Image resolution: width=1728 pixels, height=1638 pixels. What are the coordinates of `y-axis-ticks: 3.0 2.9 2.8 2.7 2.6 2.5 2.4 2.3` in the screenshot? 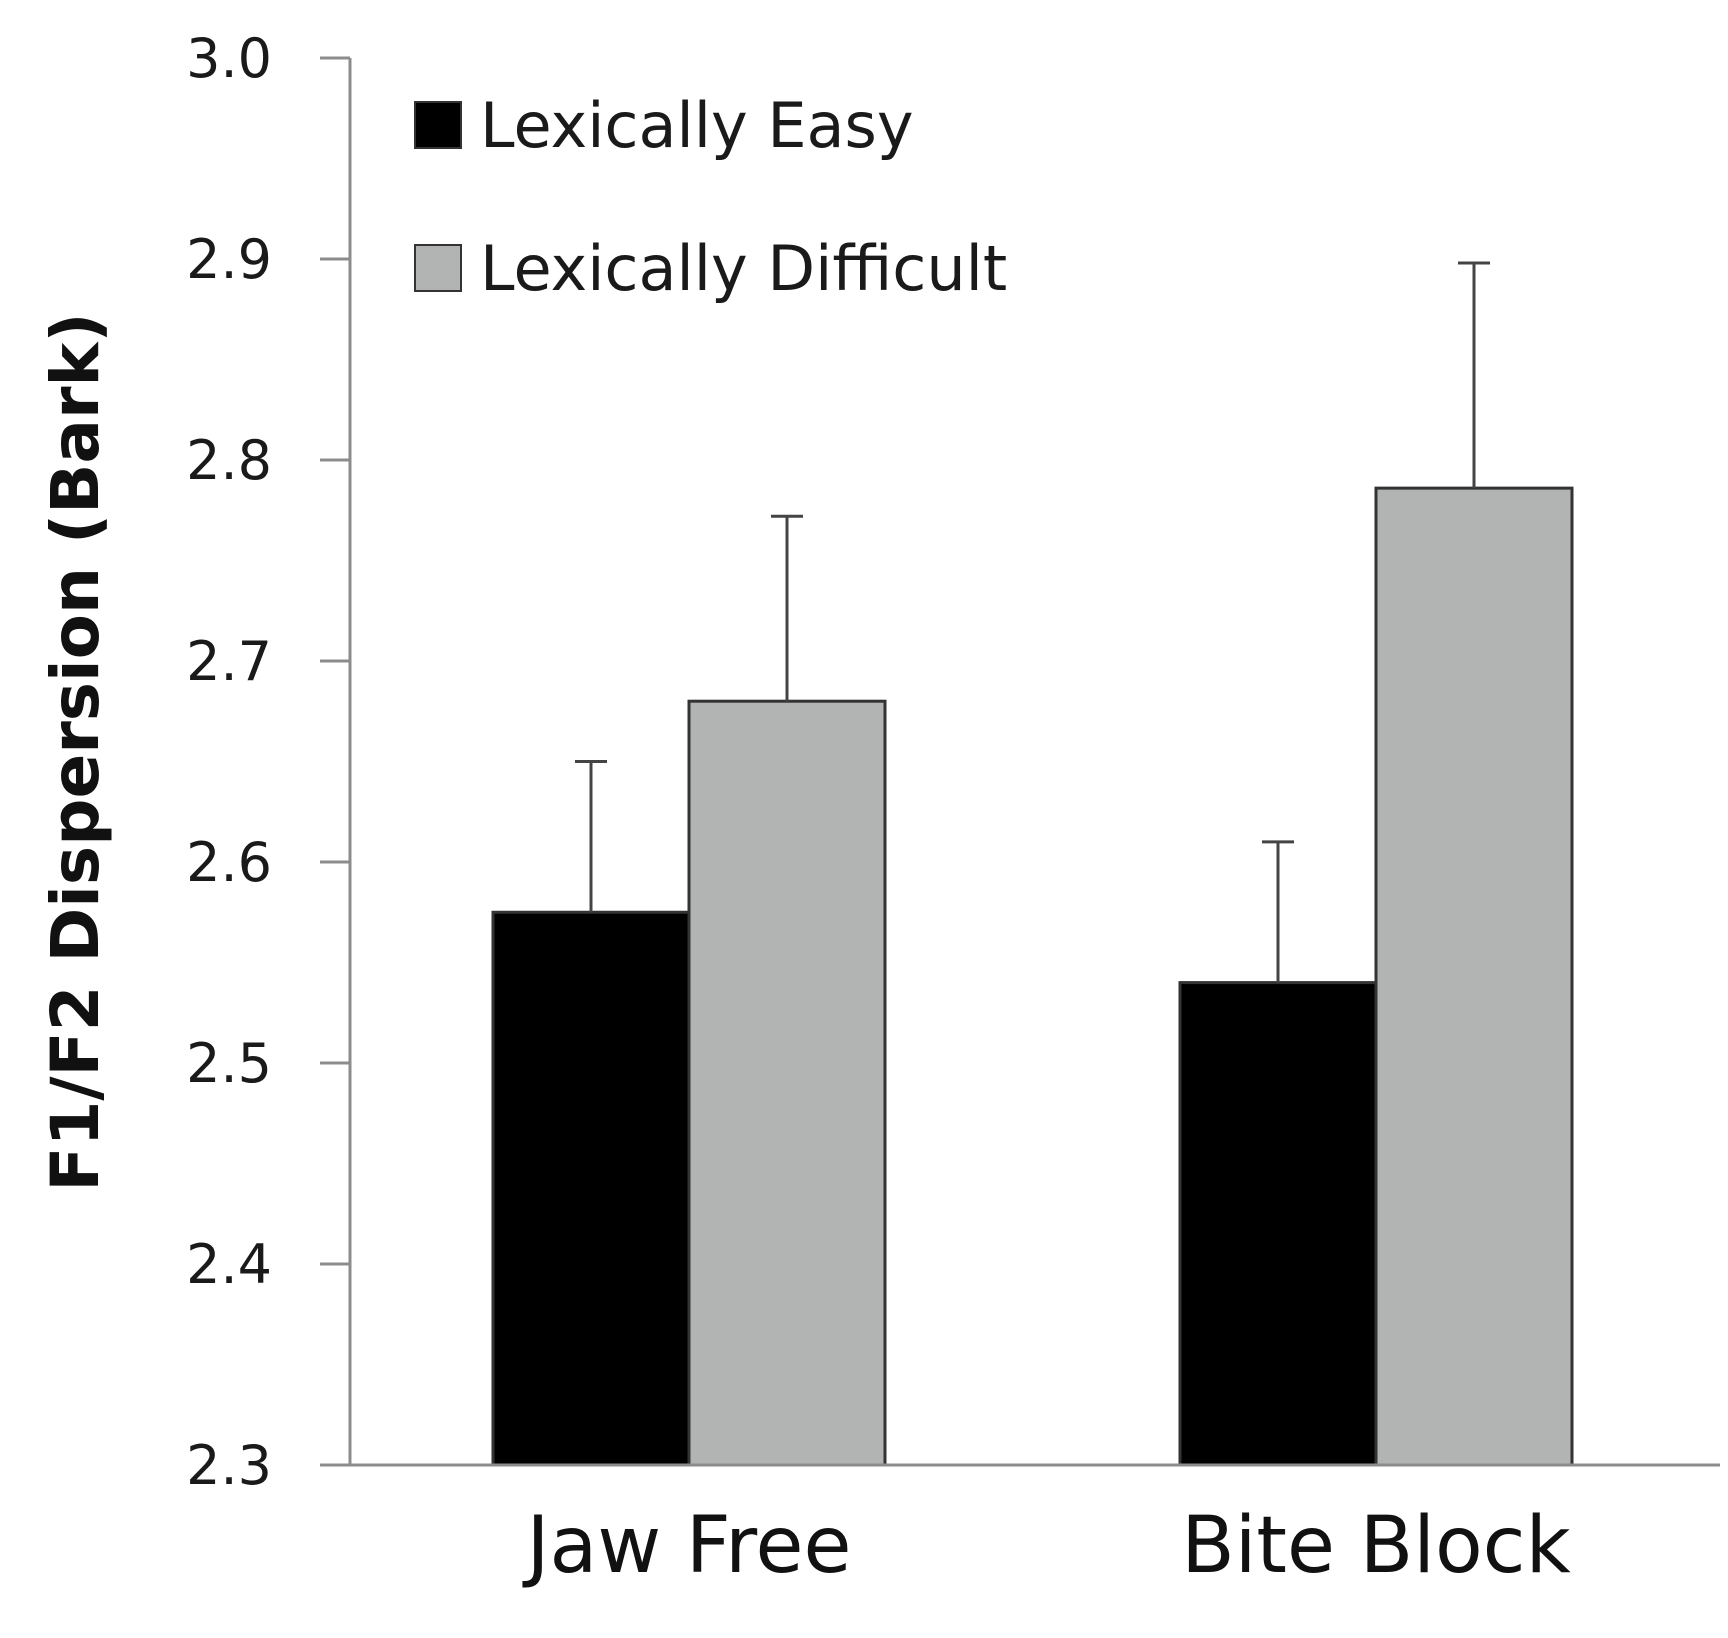 It's located at (268, 762).